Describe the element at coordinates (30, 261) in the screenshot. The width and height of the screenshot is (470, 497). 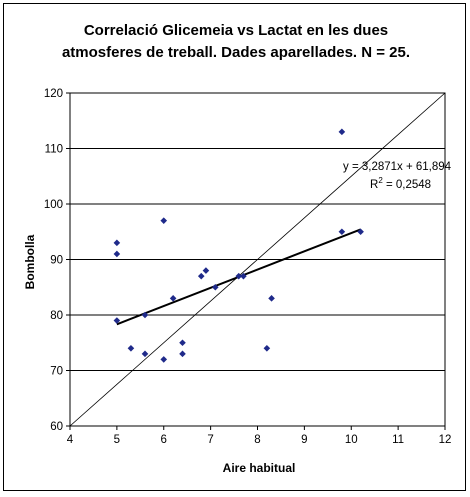
I see `y-axis-title: Bombolla` at that location.